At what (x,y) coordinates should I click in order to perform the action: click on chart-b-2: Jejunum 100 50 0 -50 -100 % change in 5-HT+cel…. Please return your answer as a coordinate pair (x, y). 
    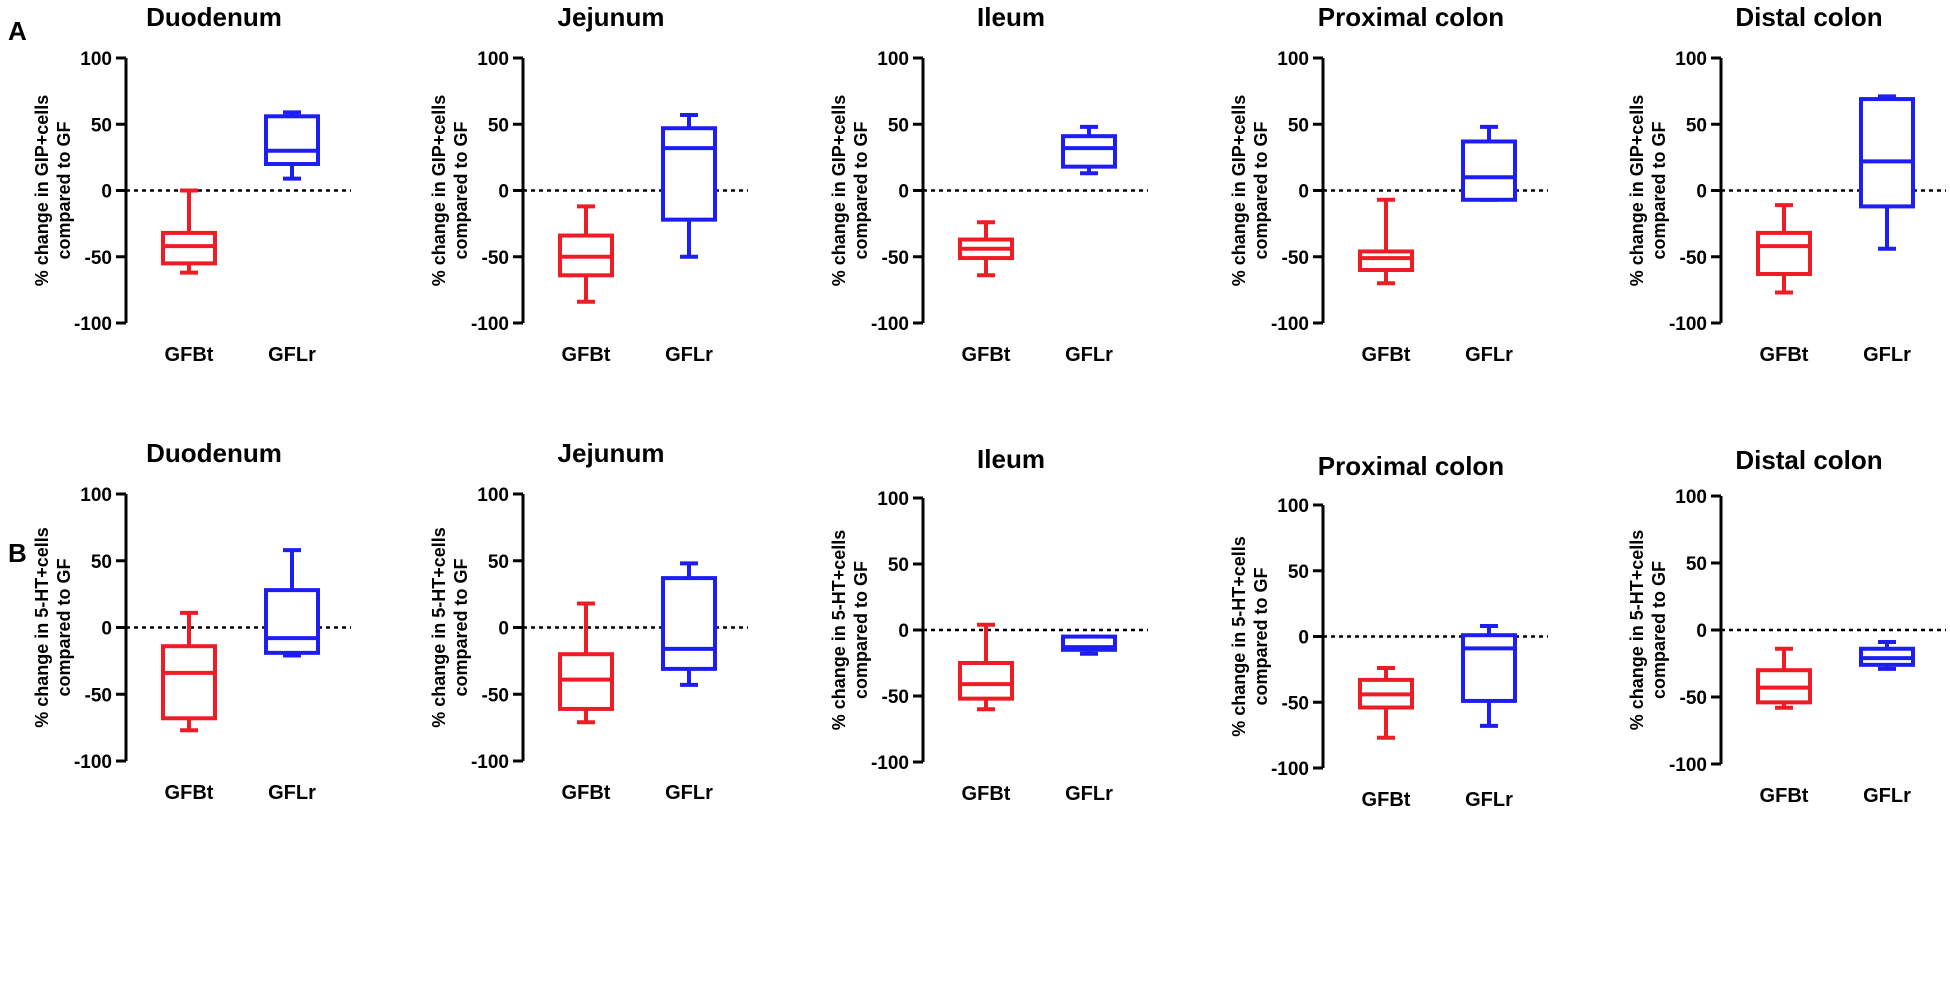
    Looking at the image, I should click on (588, 621).